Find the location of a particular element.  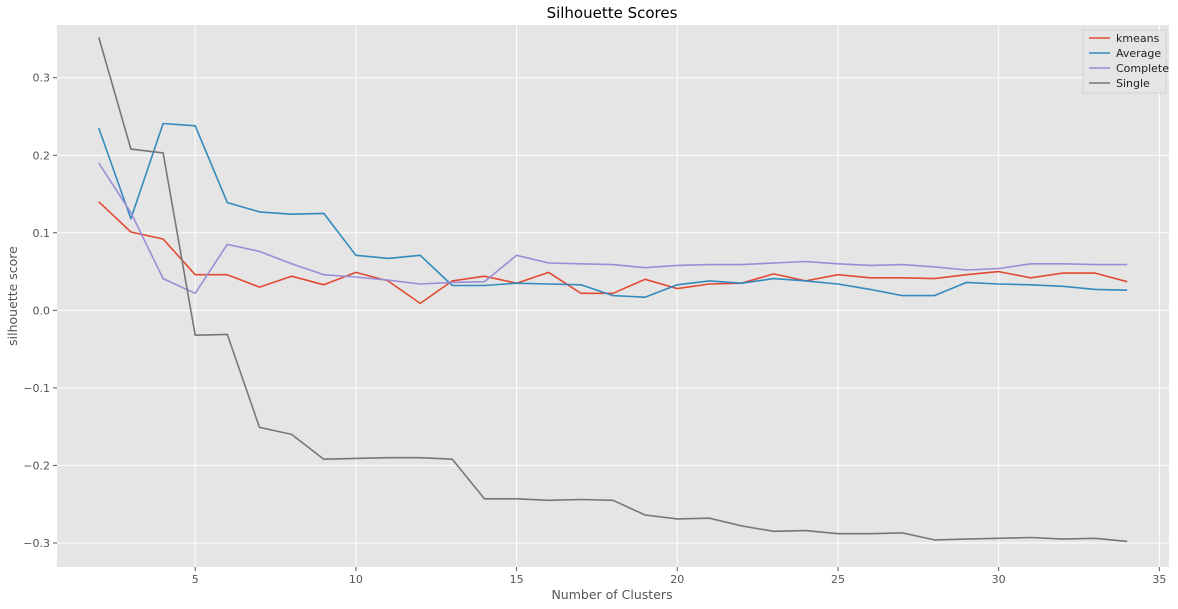

y-tick-label: −0.3 is located at coordinates (36, 543).